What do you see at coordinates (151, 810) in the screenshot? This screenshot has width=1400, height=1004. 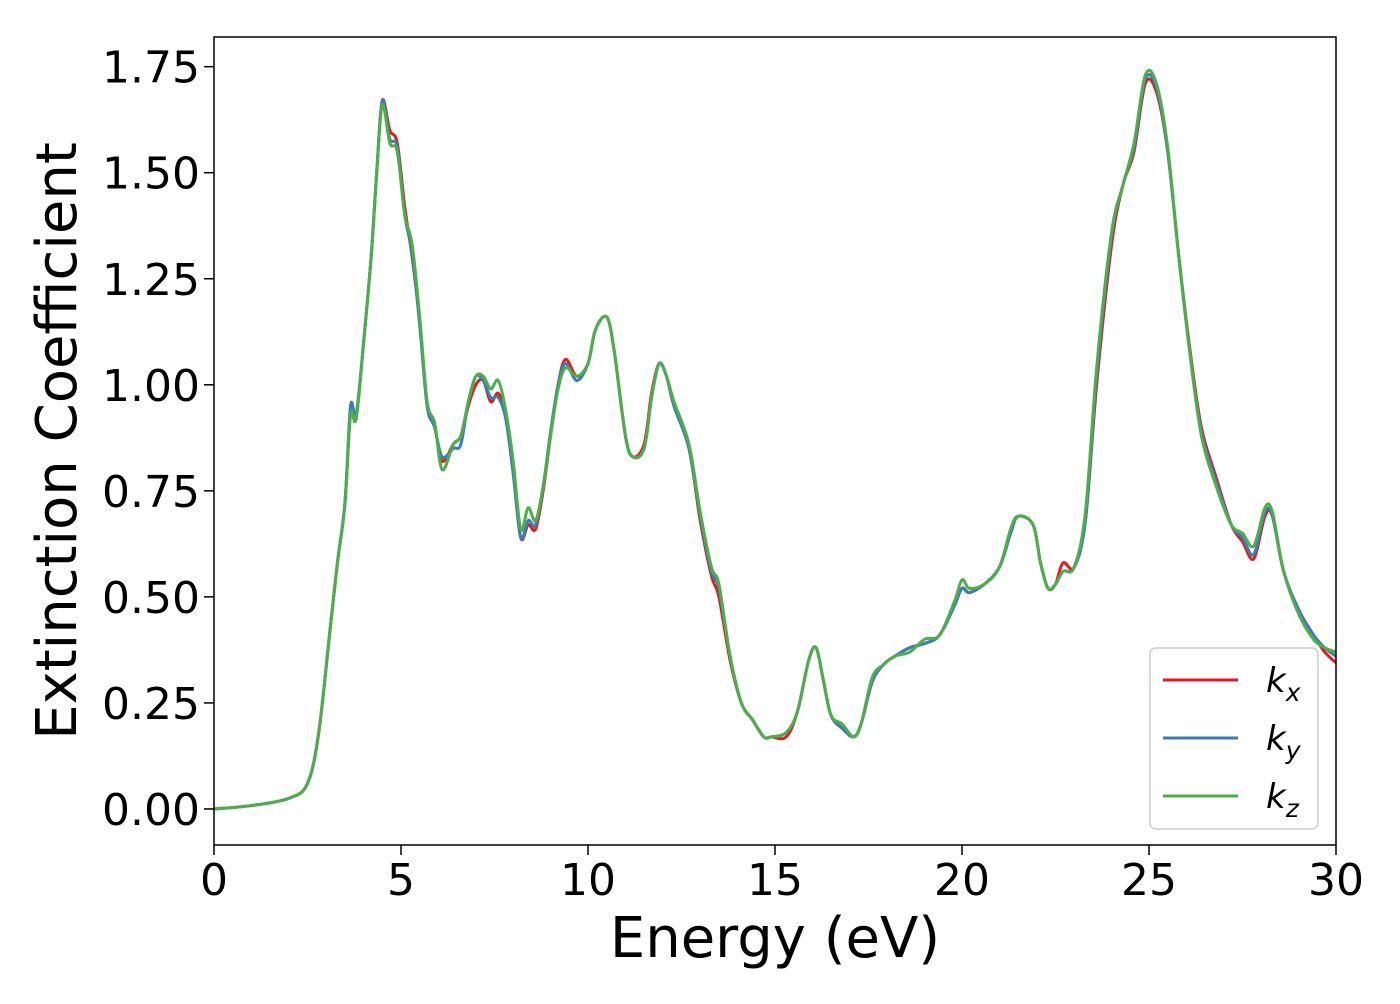 I see `y-tick-label: 0.00` at bounding box center [151, 810].